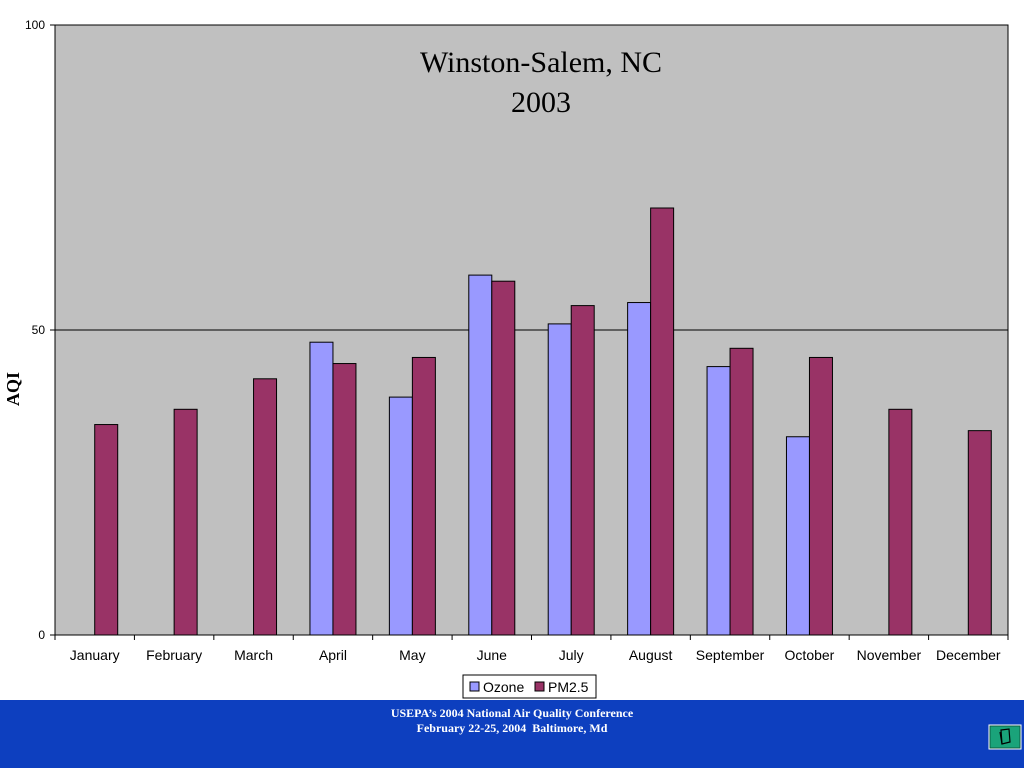  Describe the element at coordinates (41, 635) in the screenshot. I see `y-tick-label: 0` at that location.